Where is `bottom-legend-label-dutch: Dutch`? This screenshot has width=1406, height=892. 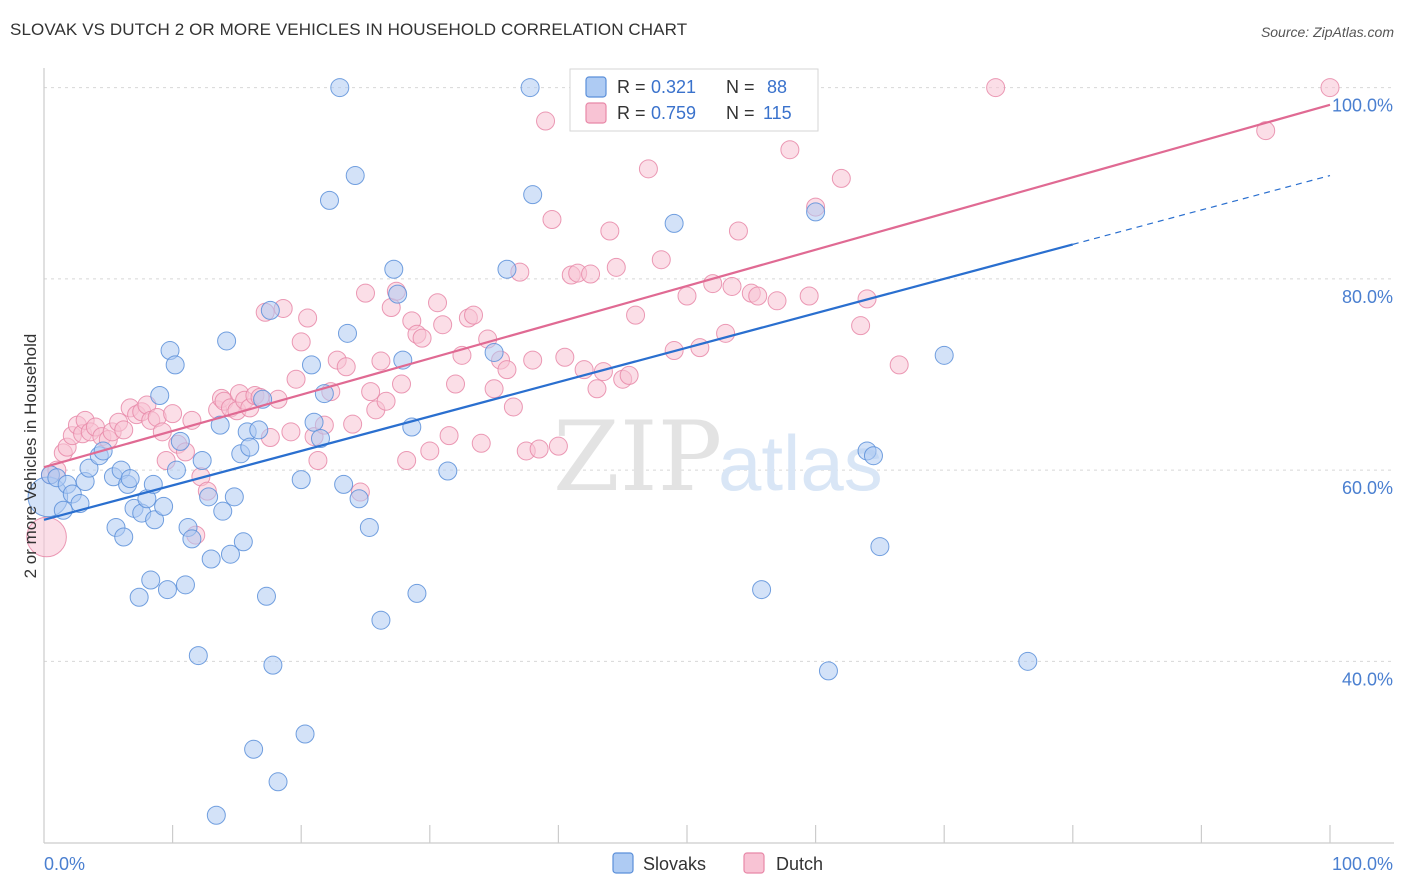 bottom-legend-label-dutch: Dutch is located at coordinates (799, 864).